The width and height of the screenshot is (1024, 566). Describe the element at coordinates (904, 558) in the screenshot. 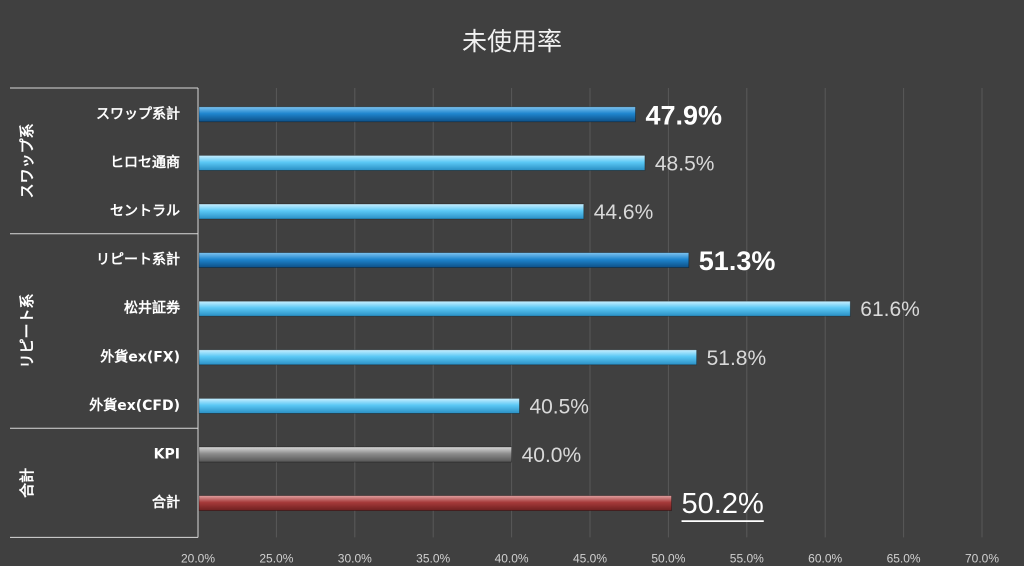

I see `x-tick-label: 65.0%` at that location.